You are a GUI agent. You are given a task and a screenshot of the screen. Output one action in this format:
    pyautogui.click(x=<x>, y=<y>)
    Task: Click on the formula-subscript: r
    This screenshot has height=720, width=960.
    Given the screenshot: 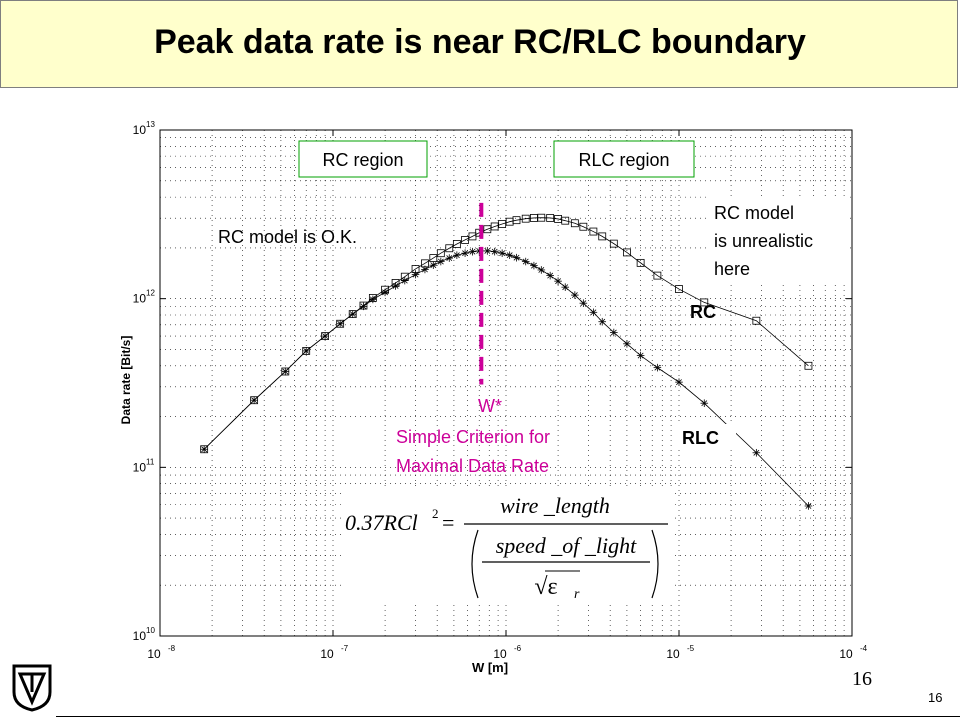 What is the action you would take?
    pyautogui.click(x=577, y=594)
    